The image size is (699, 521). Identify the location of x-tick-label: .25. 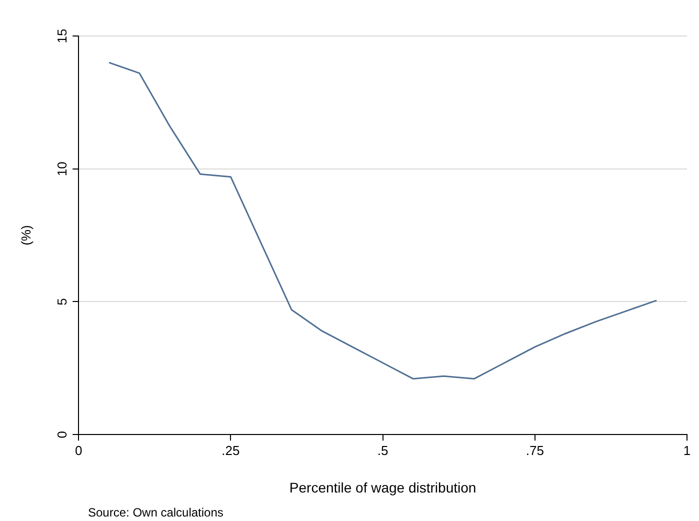
(231, 450).